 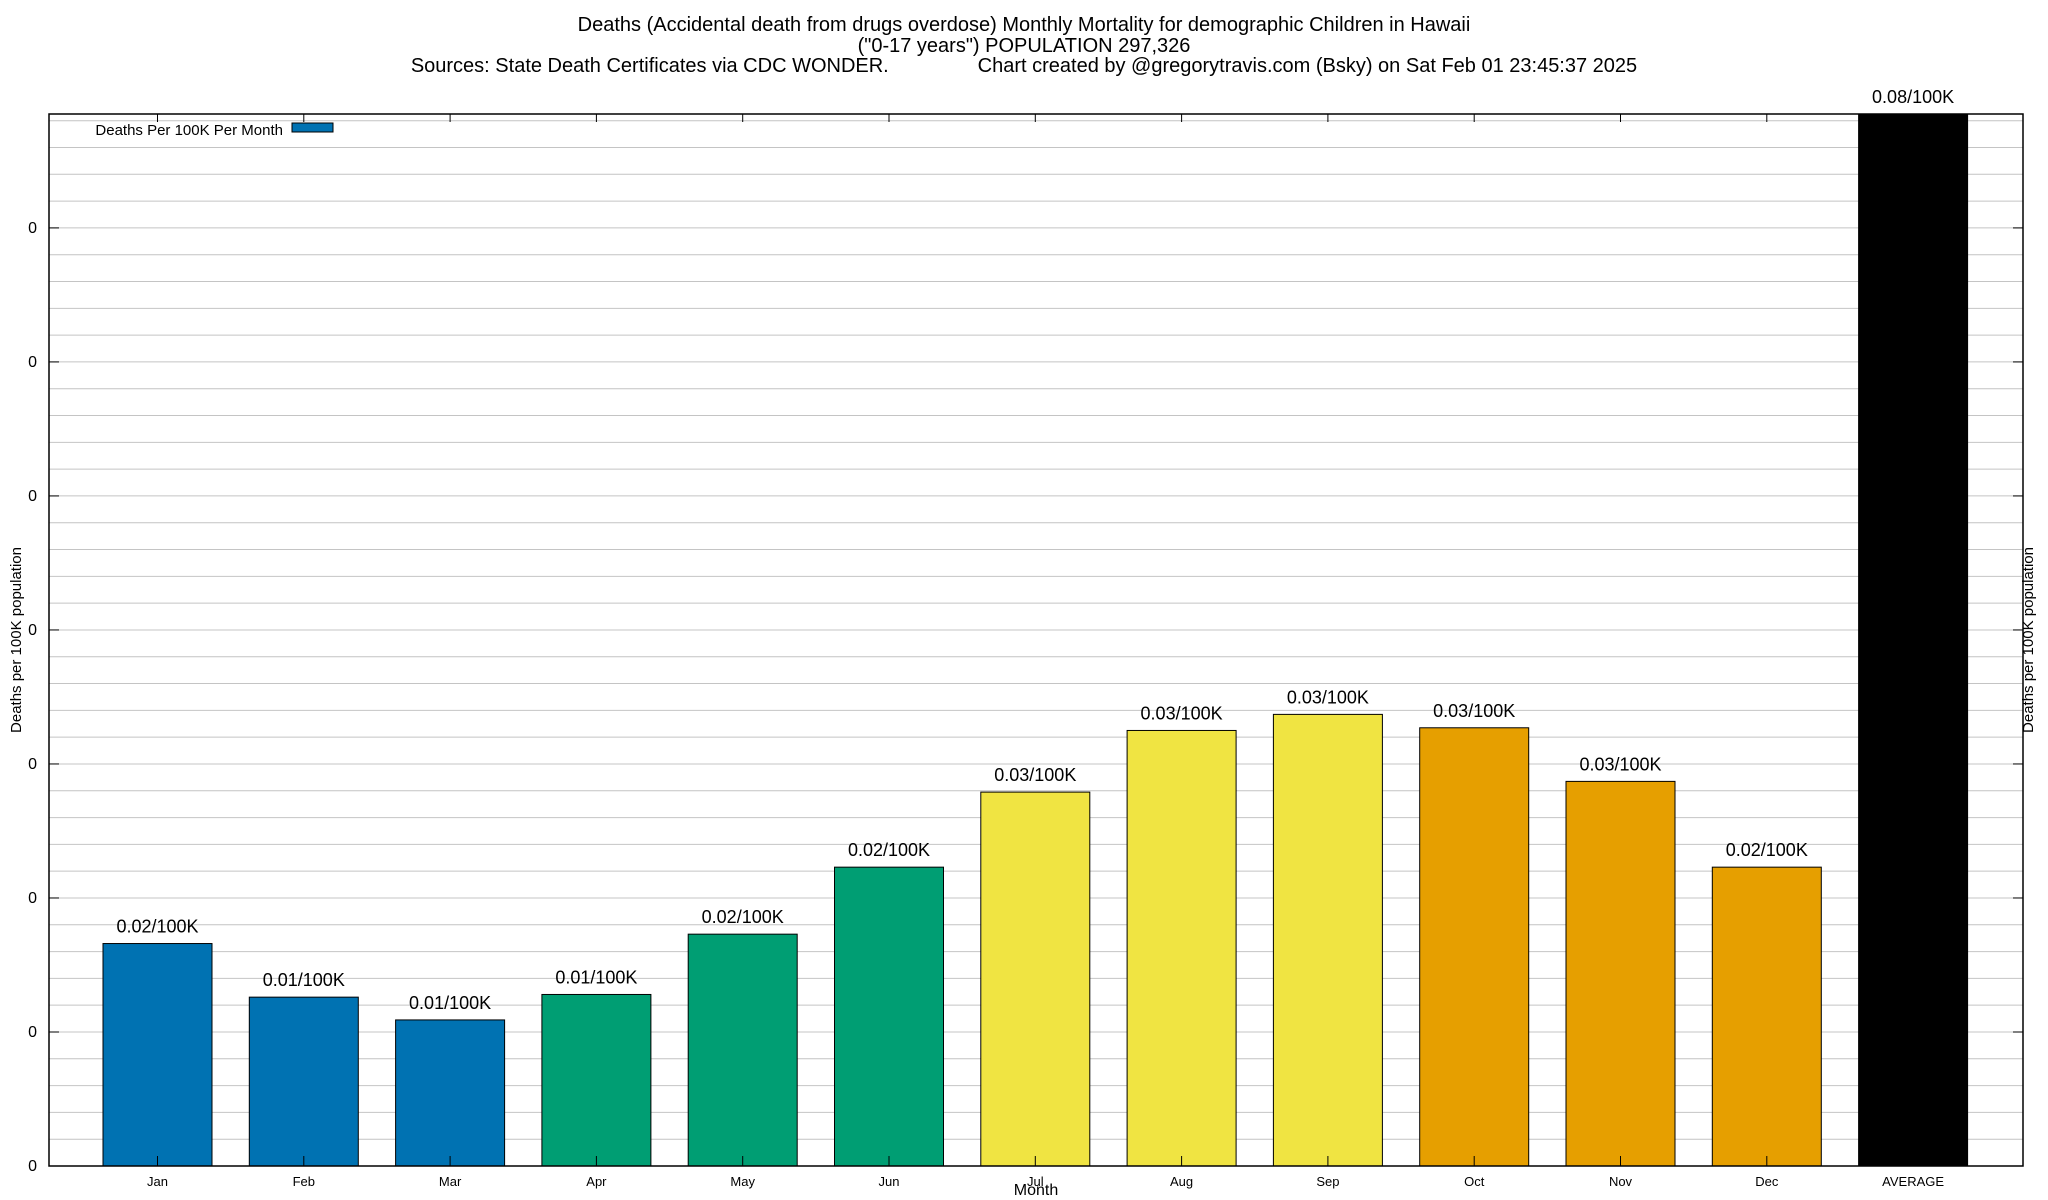 I want to click on y-axis-label: Deaths per 100K population, so click(x=16, y=640).